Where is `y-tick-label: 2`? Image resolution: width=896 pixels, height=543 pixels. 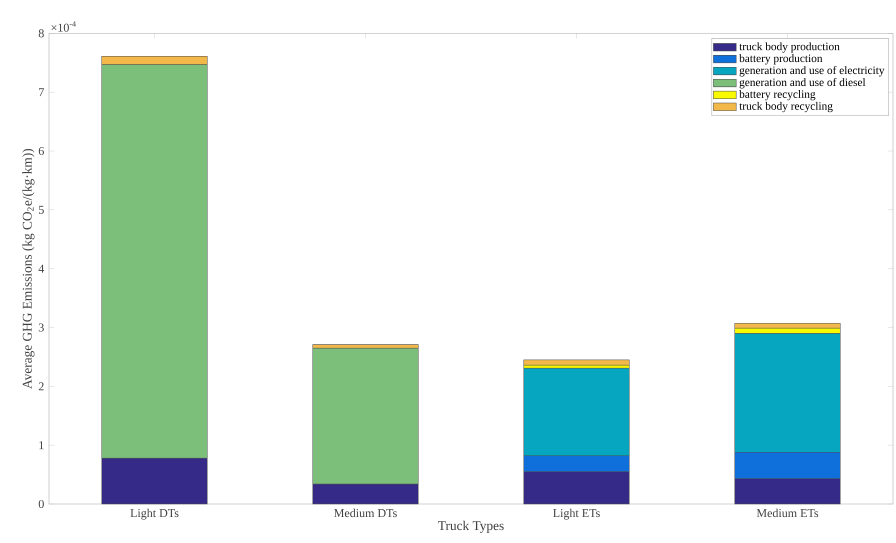 y-tick-label: 2 is located at coordinates (41, 386).